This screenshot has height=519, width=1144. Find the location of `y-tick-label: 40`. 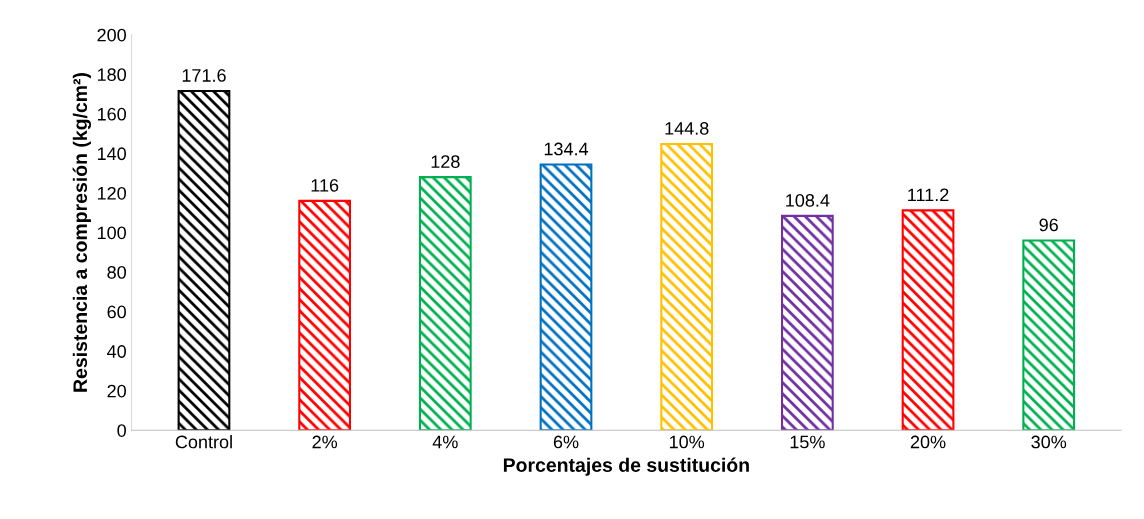

y-tick-label: 40 is located at coordinates (116, 351).